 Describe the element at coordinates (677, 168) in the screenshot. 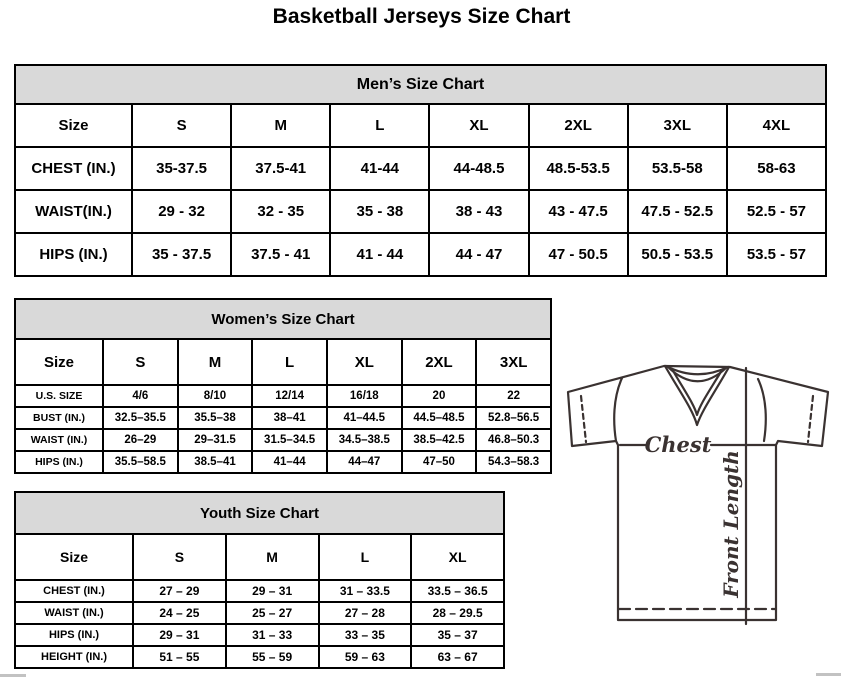

I see `value-cell: 53.5-58` at that location.